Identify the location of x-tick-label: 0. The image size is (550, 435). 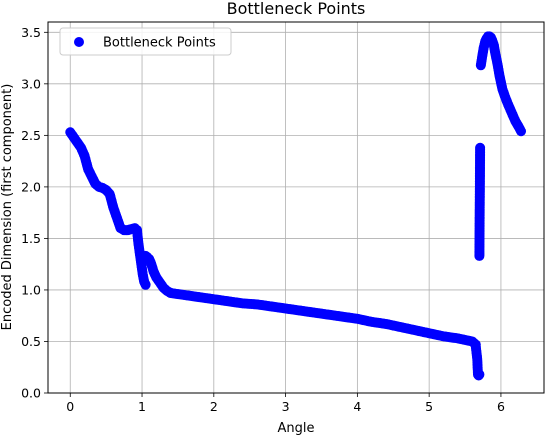
(70, 406).